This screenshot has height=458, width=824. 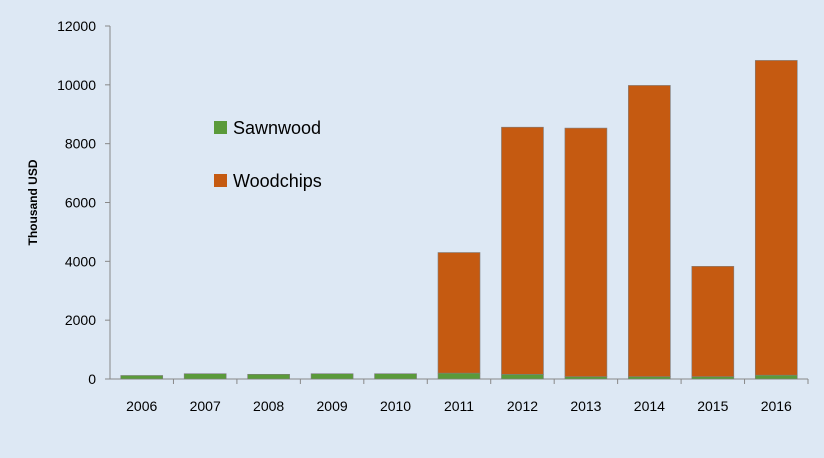 What do you see at coordinates (277, 181) in the screenshot?
I see `legend-label-woodchips: Woodchips` at bounding box center [277, 181].